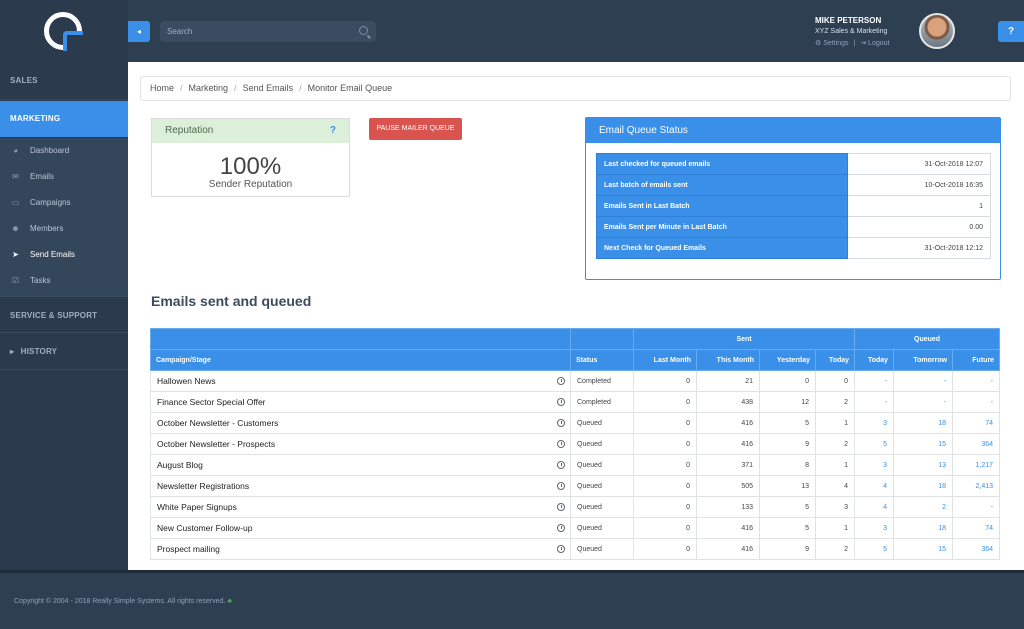 This screenshot has height=629, width=1024. What do you see at coordinates (64, 352) in the screenshot?
I see `nav-section-history: ▸ HISTORY` at bounding box center [64, 352].